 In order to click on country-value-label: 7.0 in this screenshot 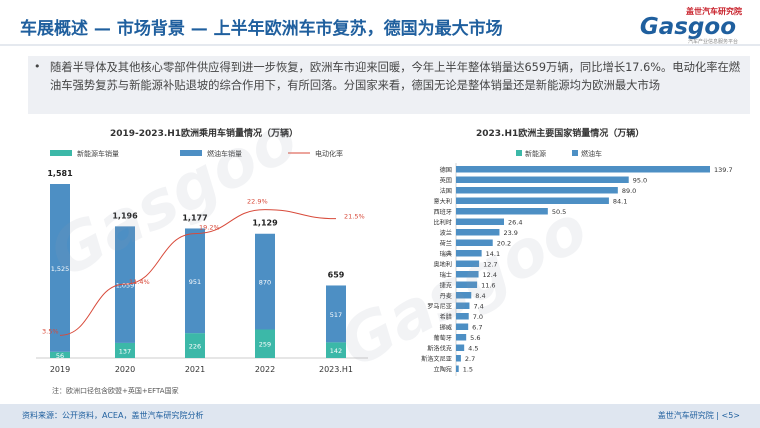, I will do `click(478, 317)`.